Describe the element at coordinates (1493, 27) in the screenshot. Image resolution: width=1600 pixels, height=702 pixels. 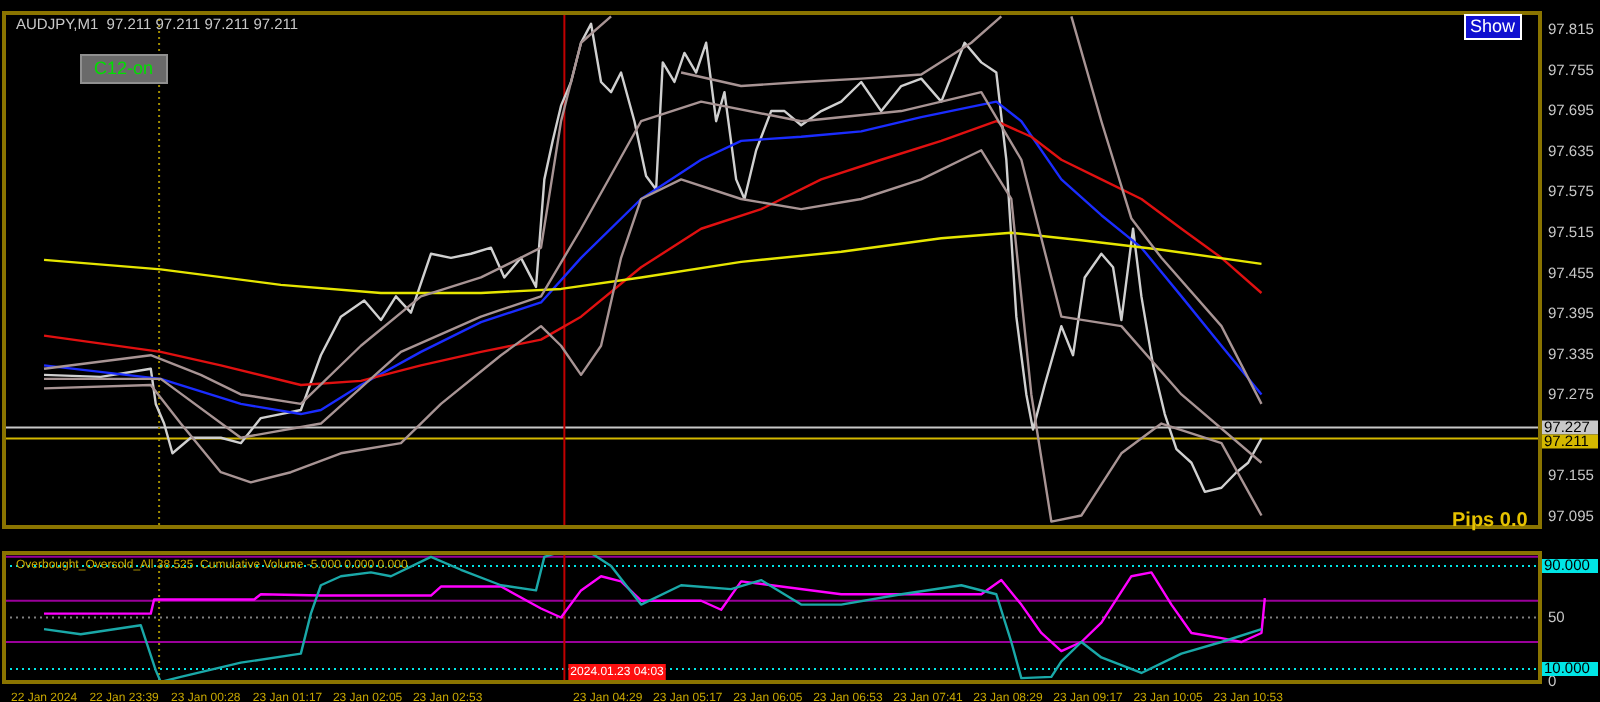
I see `button: Show` at that location.